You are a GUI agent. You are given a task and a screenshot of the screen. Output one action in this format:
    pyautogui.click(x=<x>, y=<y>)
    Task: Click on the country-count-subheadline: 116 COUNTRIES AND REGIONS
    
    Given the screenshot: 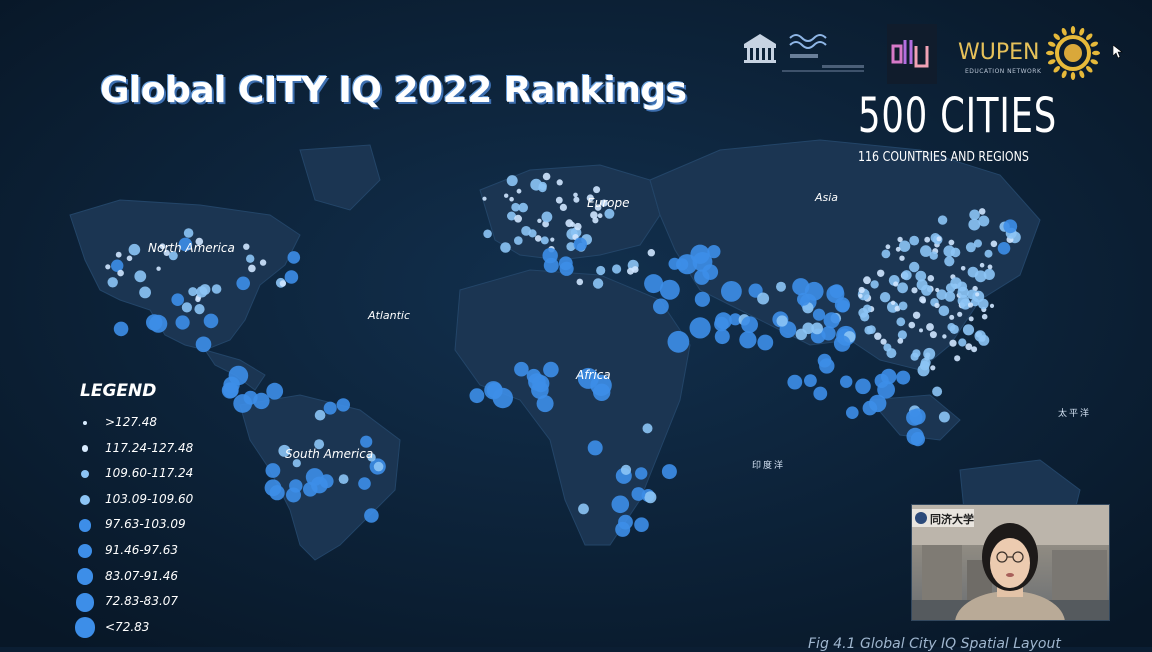 What is the action you would take?
    pyautogui.click(x=943, y=157)
    